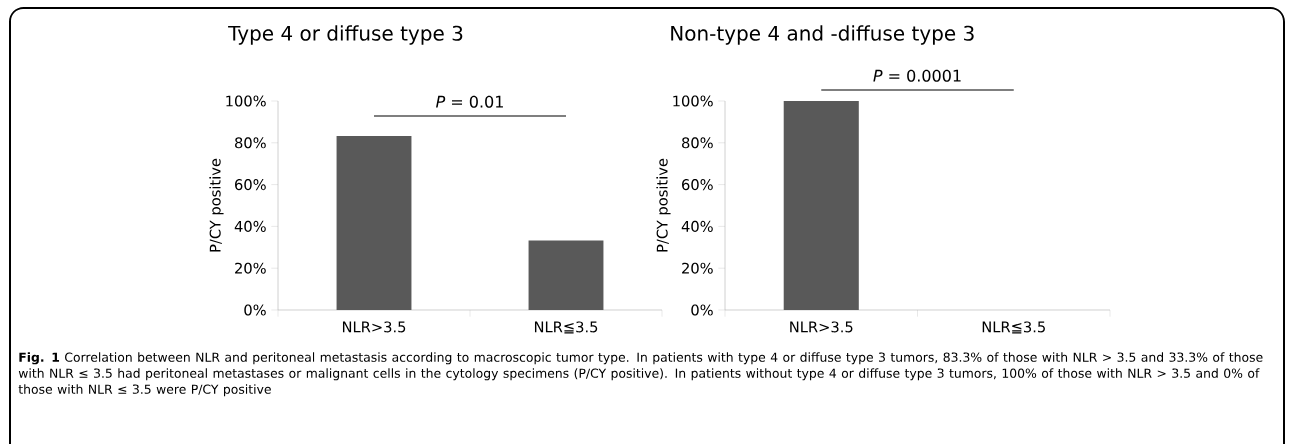 This screenshot has width=1292, height=444. What do you see at coordinates (822, 35) in the screenshot?
I see `chart-title: Non-type 4 and -diffuse type 3` at bounding box center [822, 35].